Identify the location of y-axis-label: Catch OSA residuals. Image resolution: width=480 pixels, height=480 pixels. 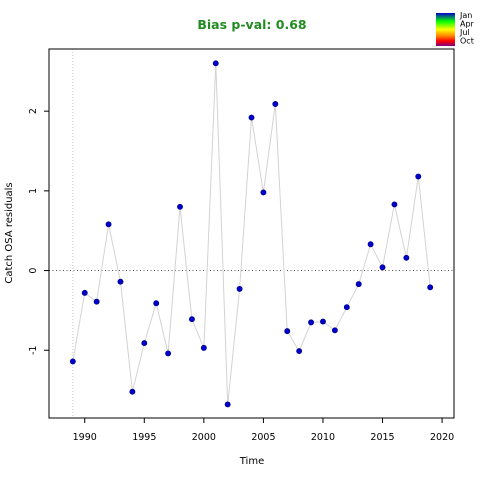
(9, 232).